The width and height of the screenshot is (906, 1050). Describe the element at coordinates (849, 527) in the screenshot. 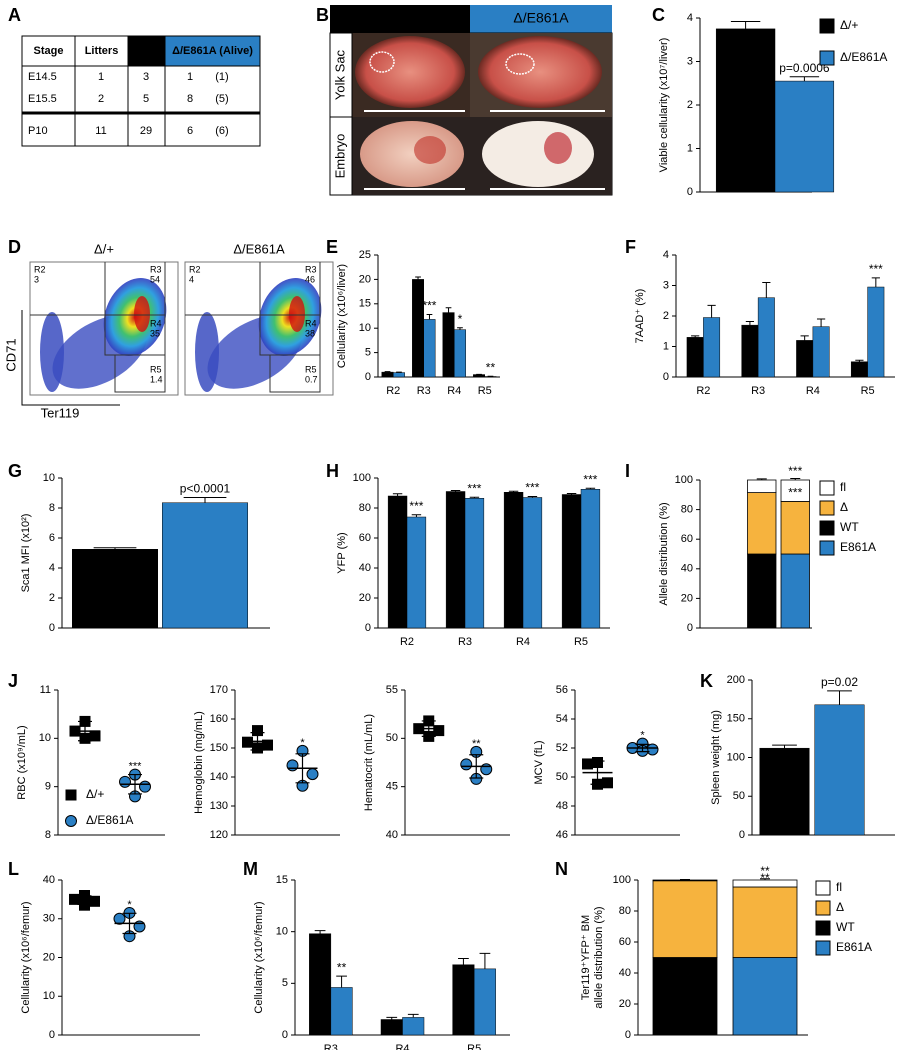

I see `legend-label: WT` at that location.